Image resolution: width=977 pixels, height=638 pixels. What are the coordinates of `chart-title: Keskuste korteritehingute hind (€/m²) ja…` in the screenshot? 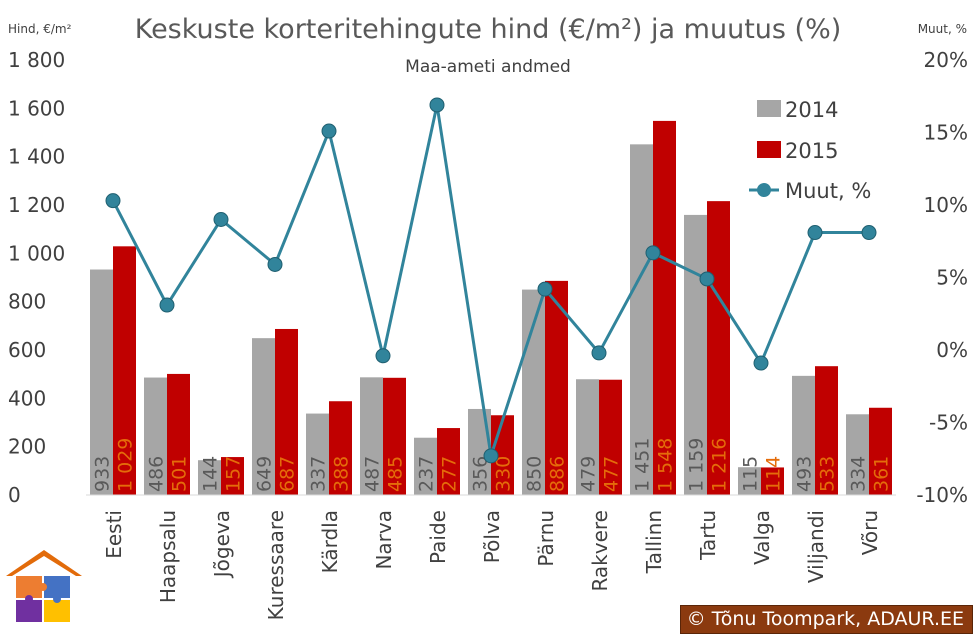 It's located at (488, 29).